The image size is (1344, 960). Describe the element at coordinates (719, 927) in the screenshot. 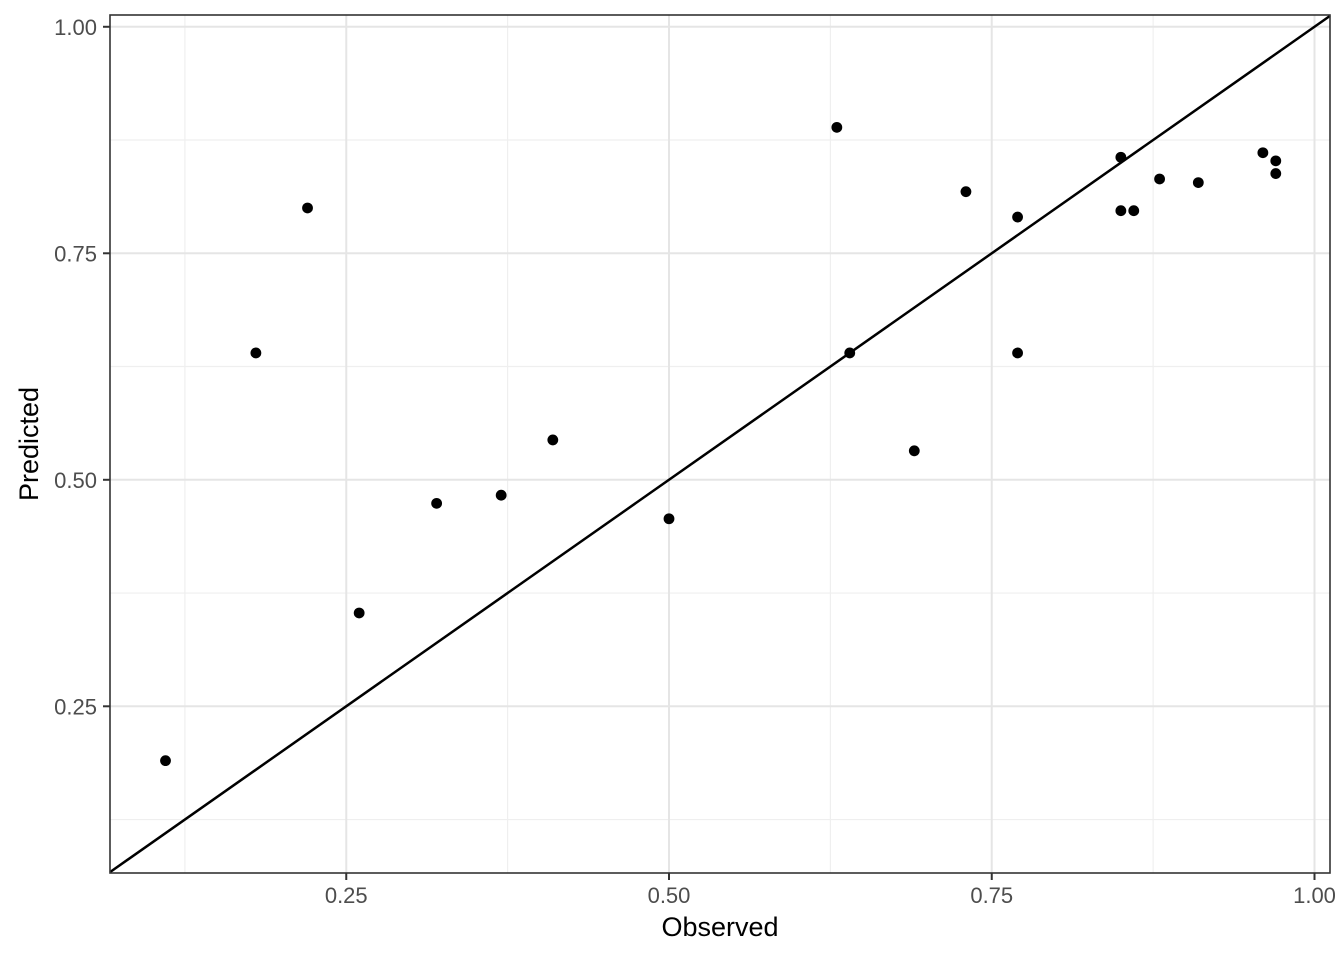

I see `x-axis-title: Observed` at that location.